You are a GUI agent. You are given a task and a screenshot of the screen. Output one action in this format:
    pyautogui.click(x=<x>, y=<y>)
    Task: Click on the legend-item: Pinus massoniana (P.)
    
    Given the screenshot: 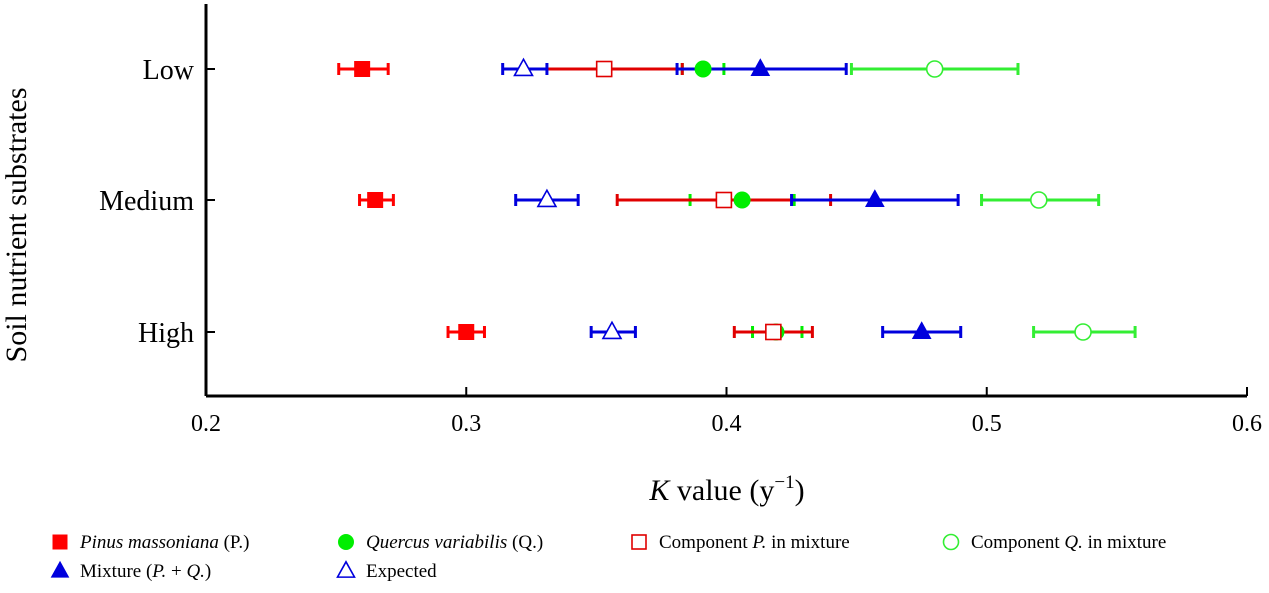 What is the action you would take?
    pyautogui.click(x=150, y=542)
    